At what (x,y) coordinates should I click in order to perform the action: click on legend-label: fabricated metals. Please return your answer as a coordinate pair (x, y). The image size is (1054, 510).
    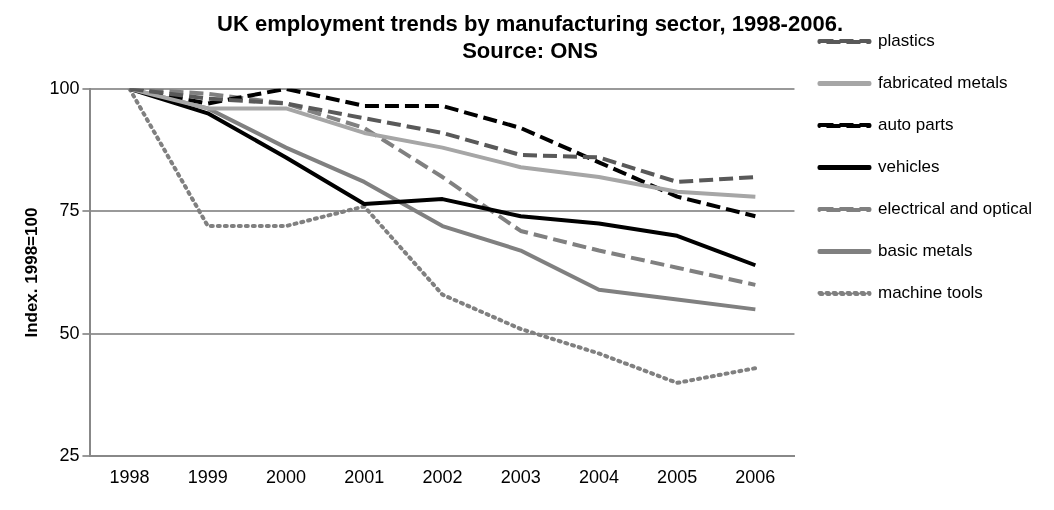
    Looking at the image, I should click on (942, 83).